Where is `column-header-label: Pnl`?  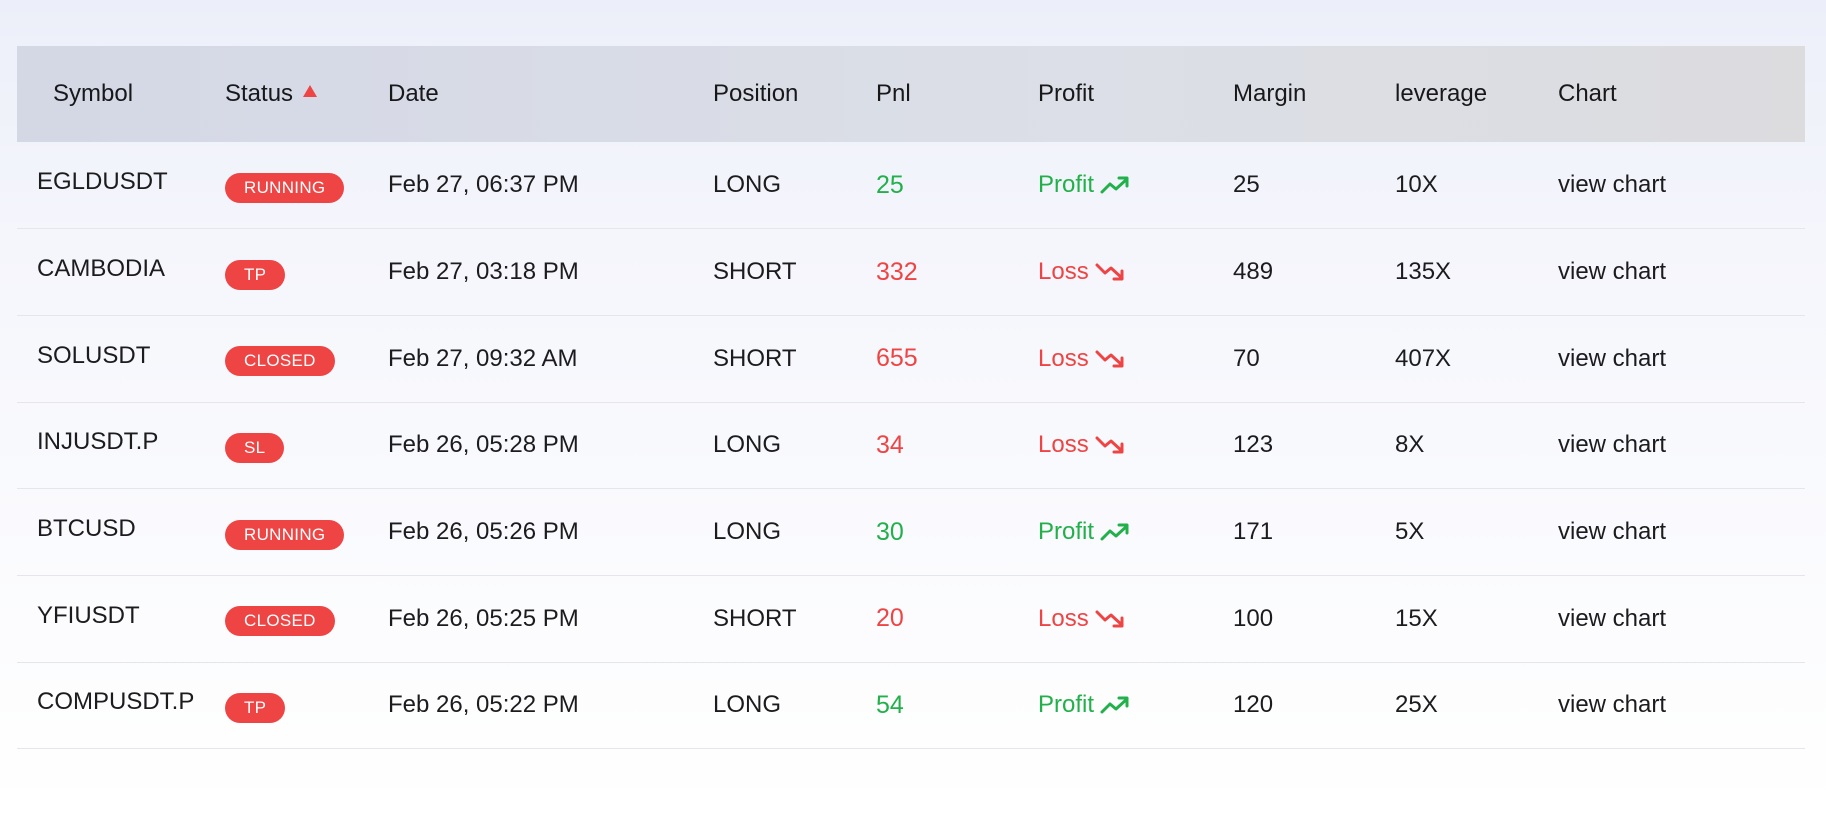 column-header-label: Pnl is located at coordinates (893, 93).